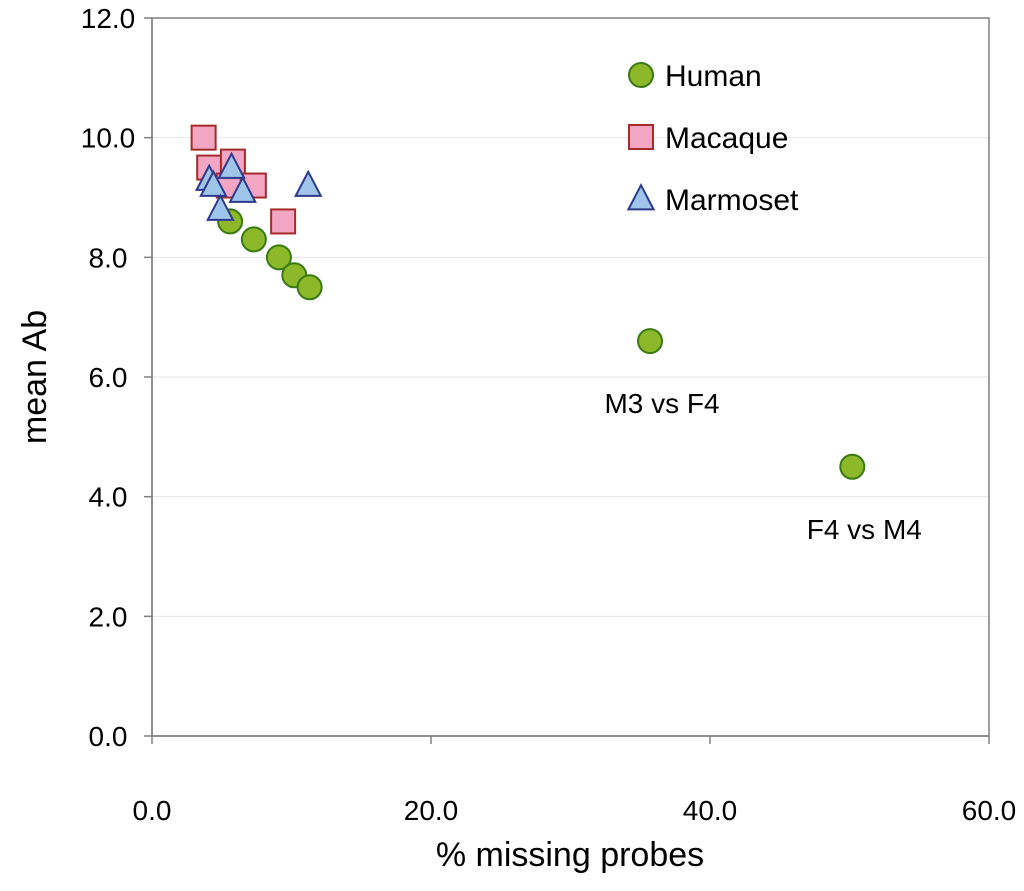 This screenshot has width=1024, height=891. What do you see at coordinates (35, 377) in the screenshot?
I see `y-axis-title: mean Ab` at bounding box center [35, 377].